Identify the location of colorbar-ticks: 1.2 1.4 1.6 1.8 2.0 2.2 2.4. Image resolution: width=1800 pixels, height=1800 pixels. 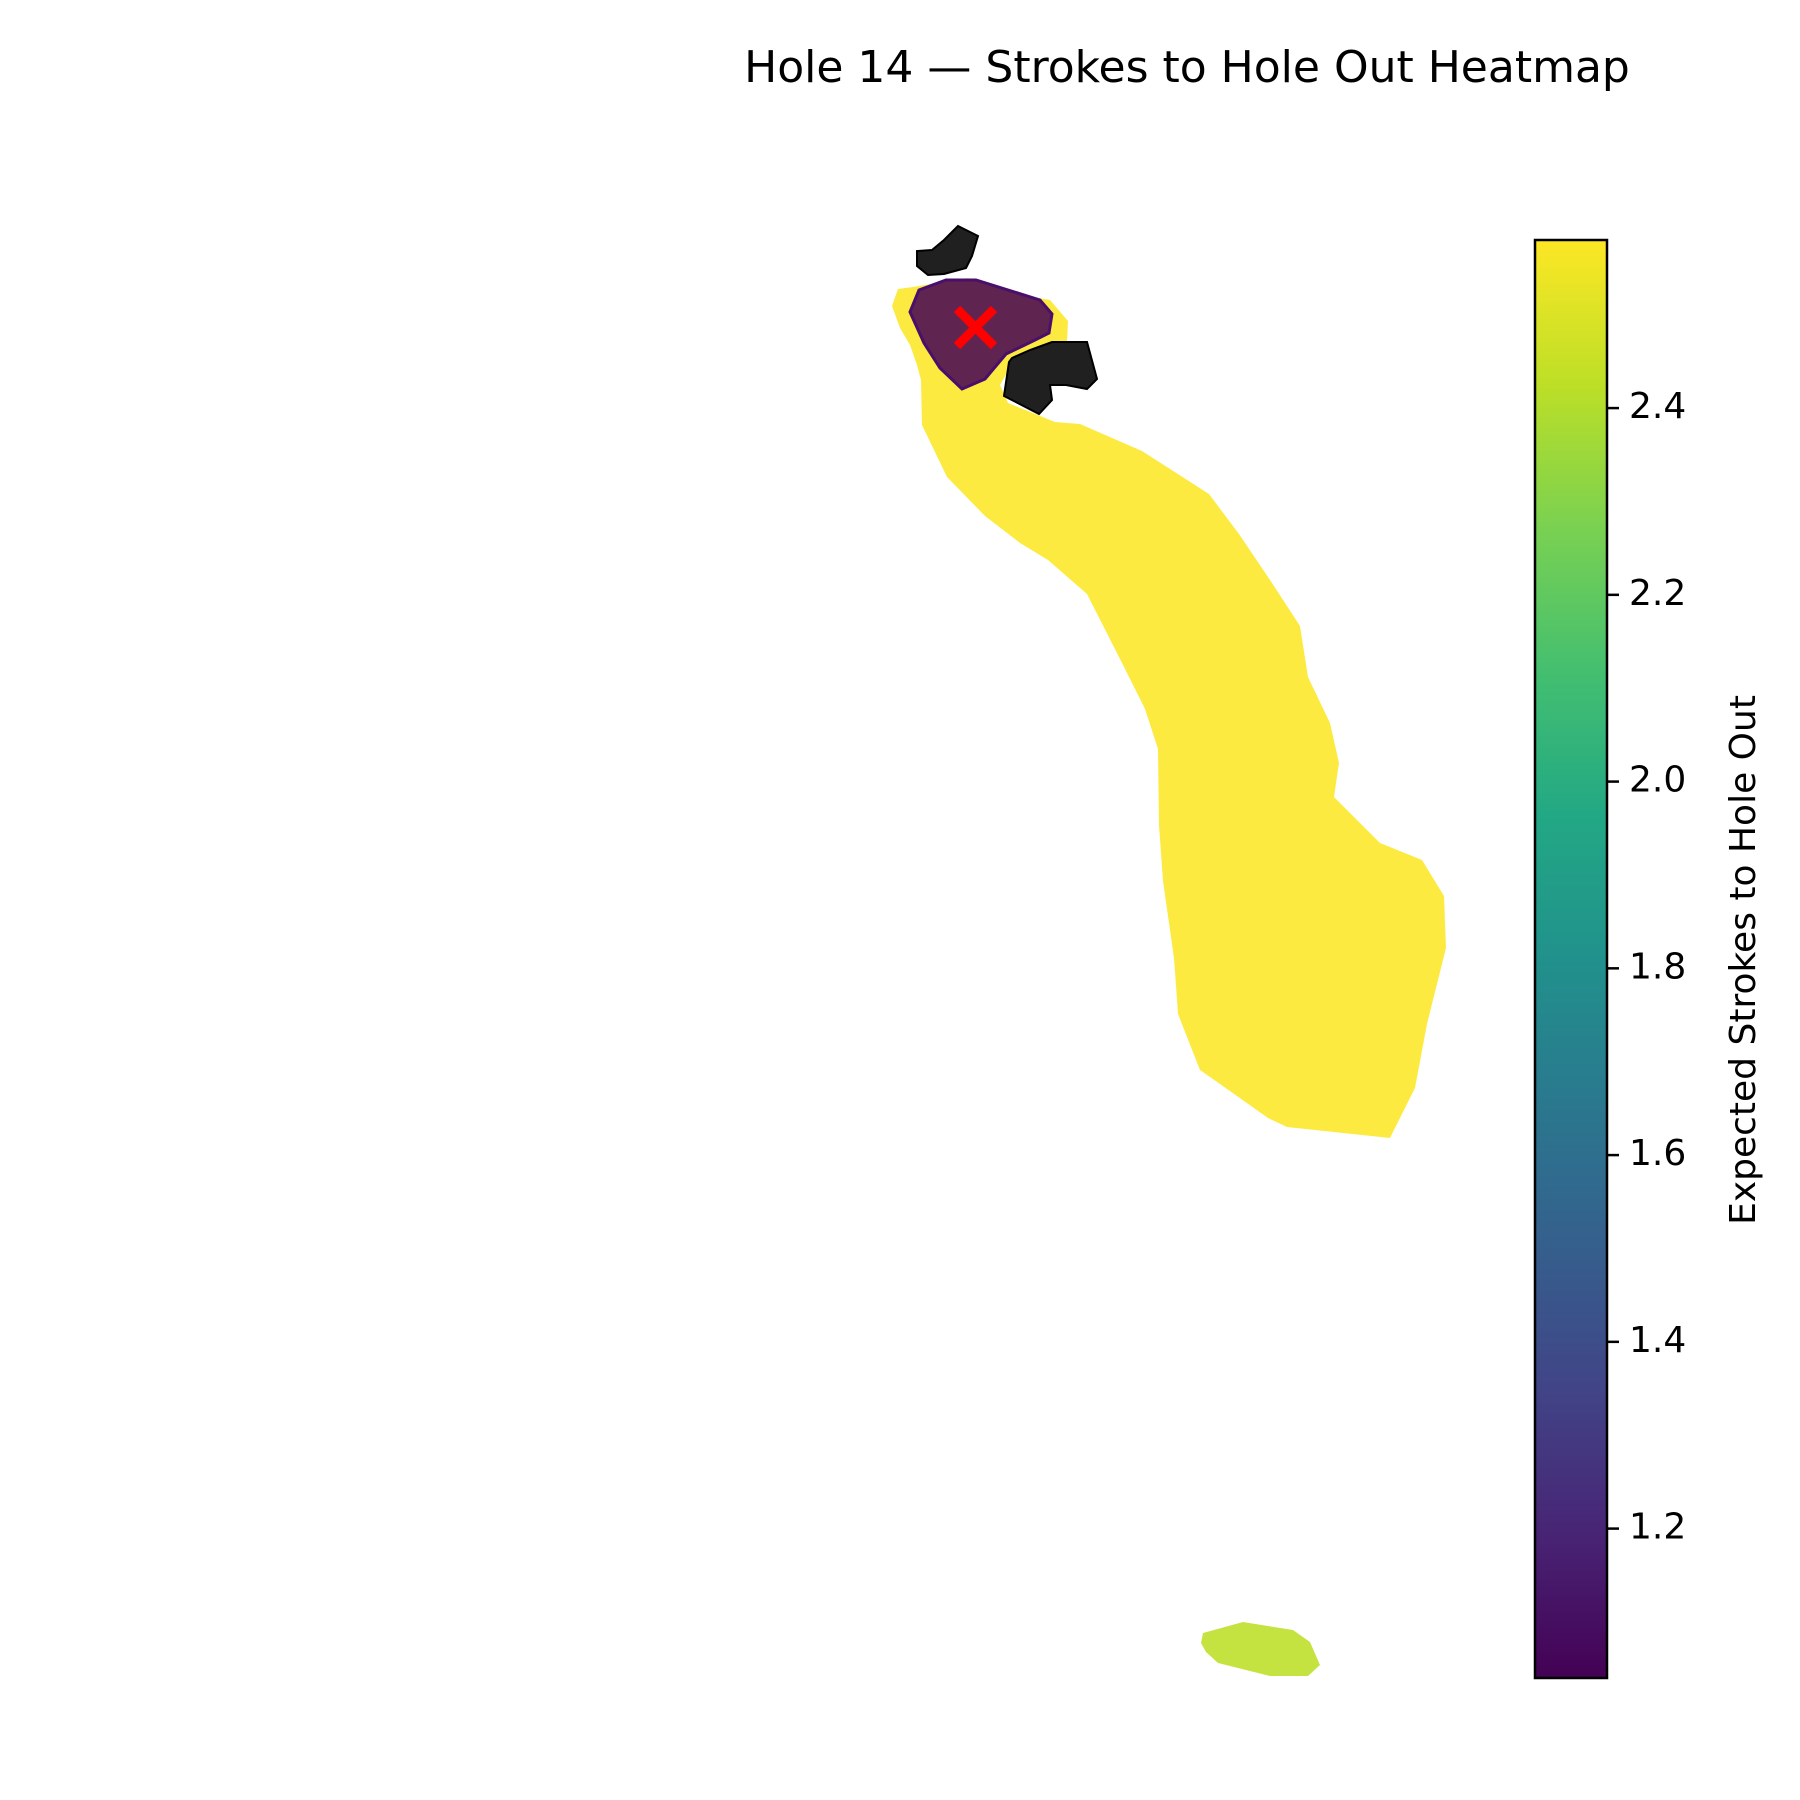
(1646, 967).